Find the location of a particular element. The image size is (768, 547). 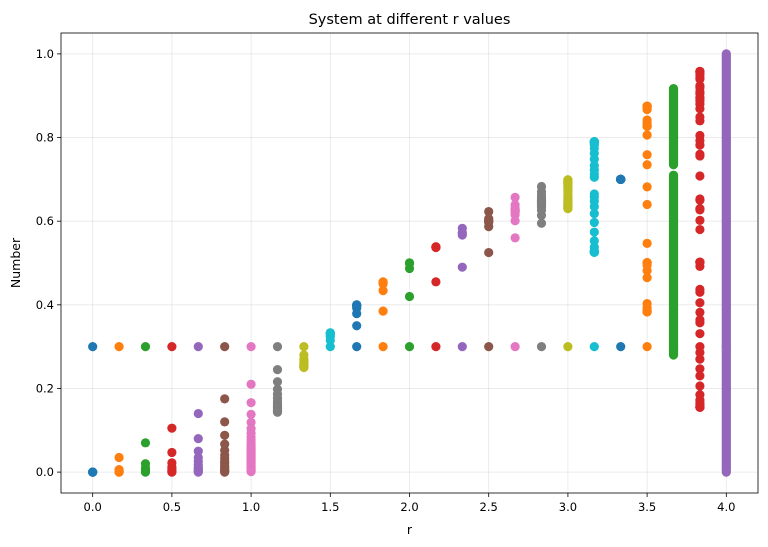

x-tick-label: 1.5 is located at coordinates (330, 507).